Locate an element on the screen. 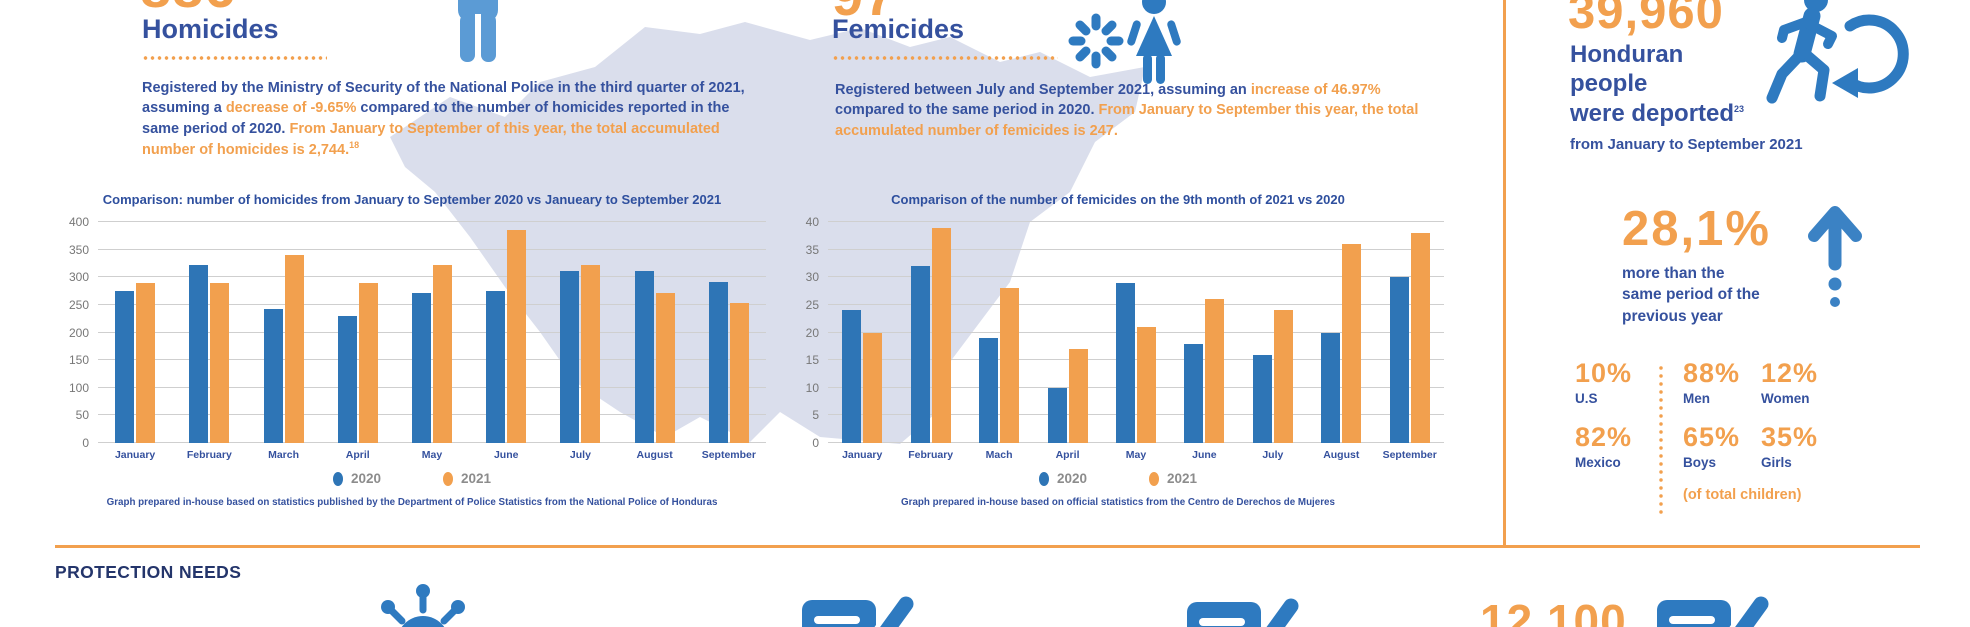  stats-dotted-divider is located at coordinates (1661, 440).